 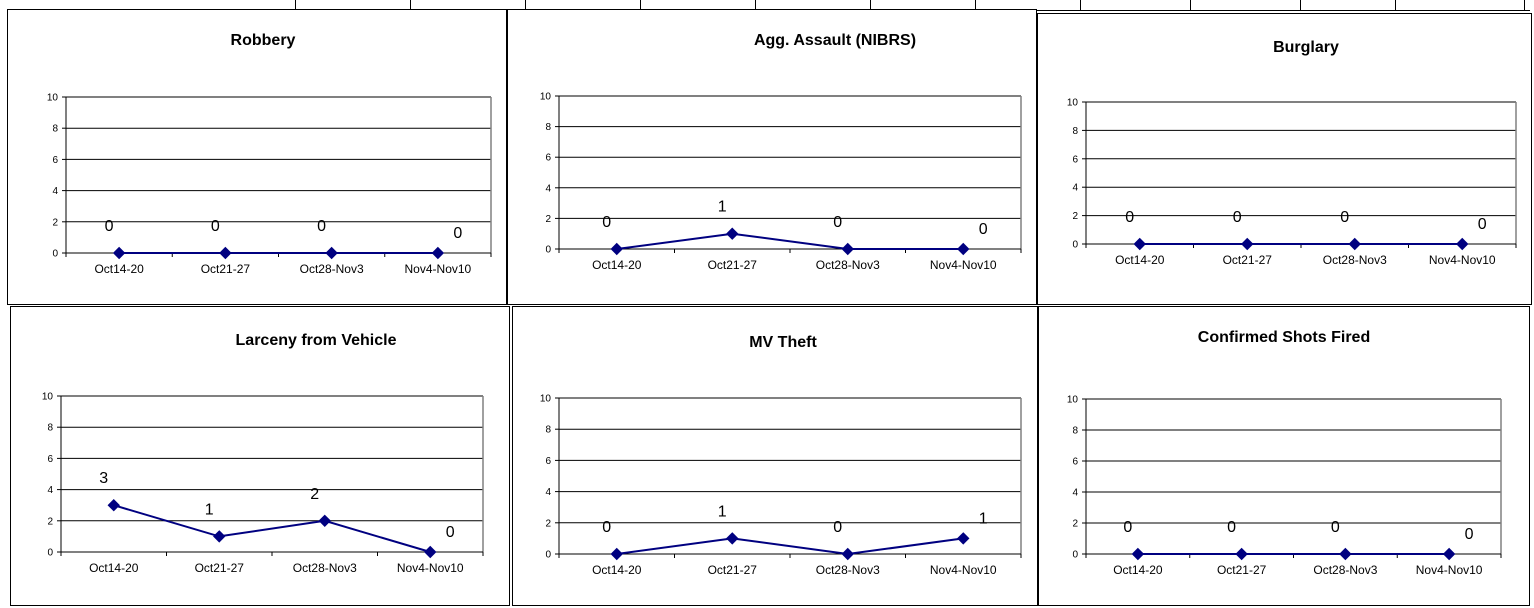 What do you see at coordinates (103, 478) in the screenshot?
I see `data-label: 3` at bounding box center [103, 478].